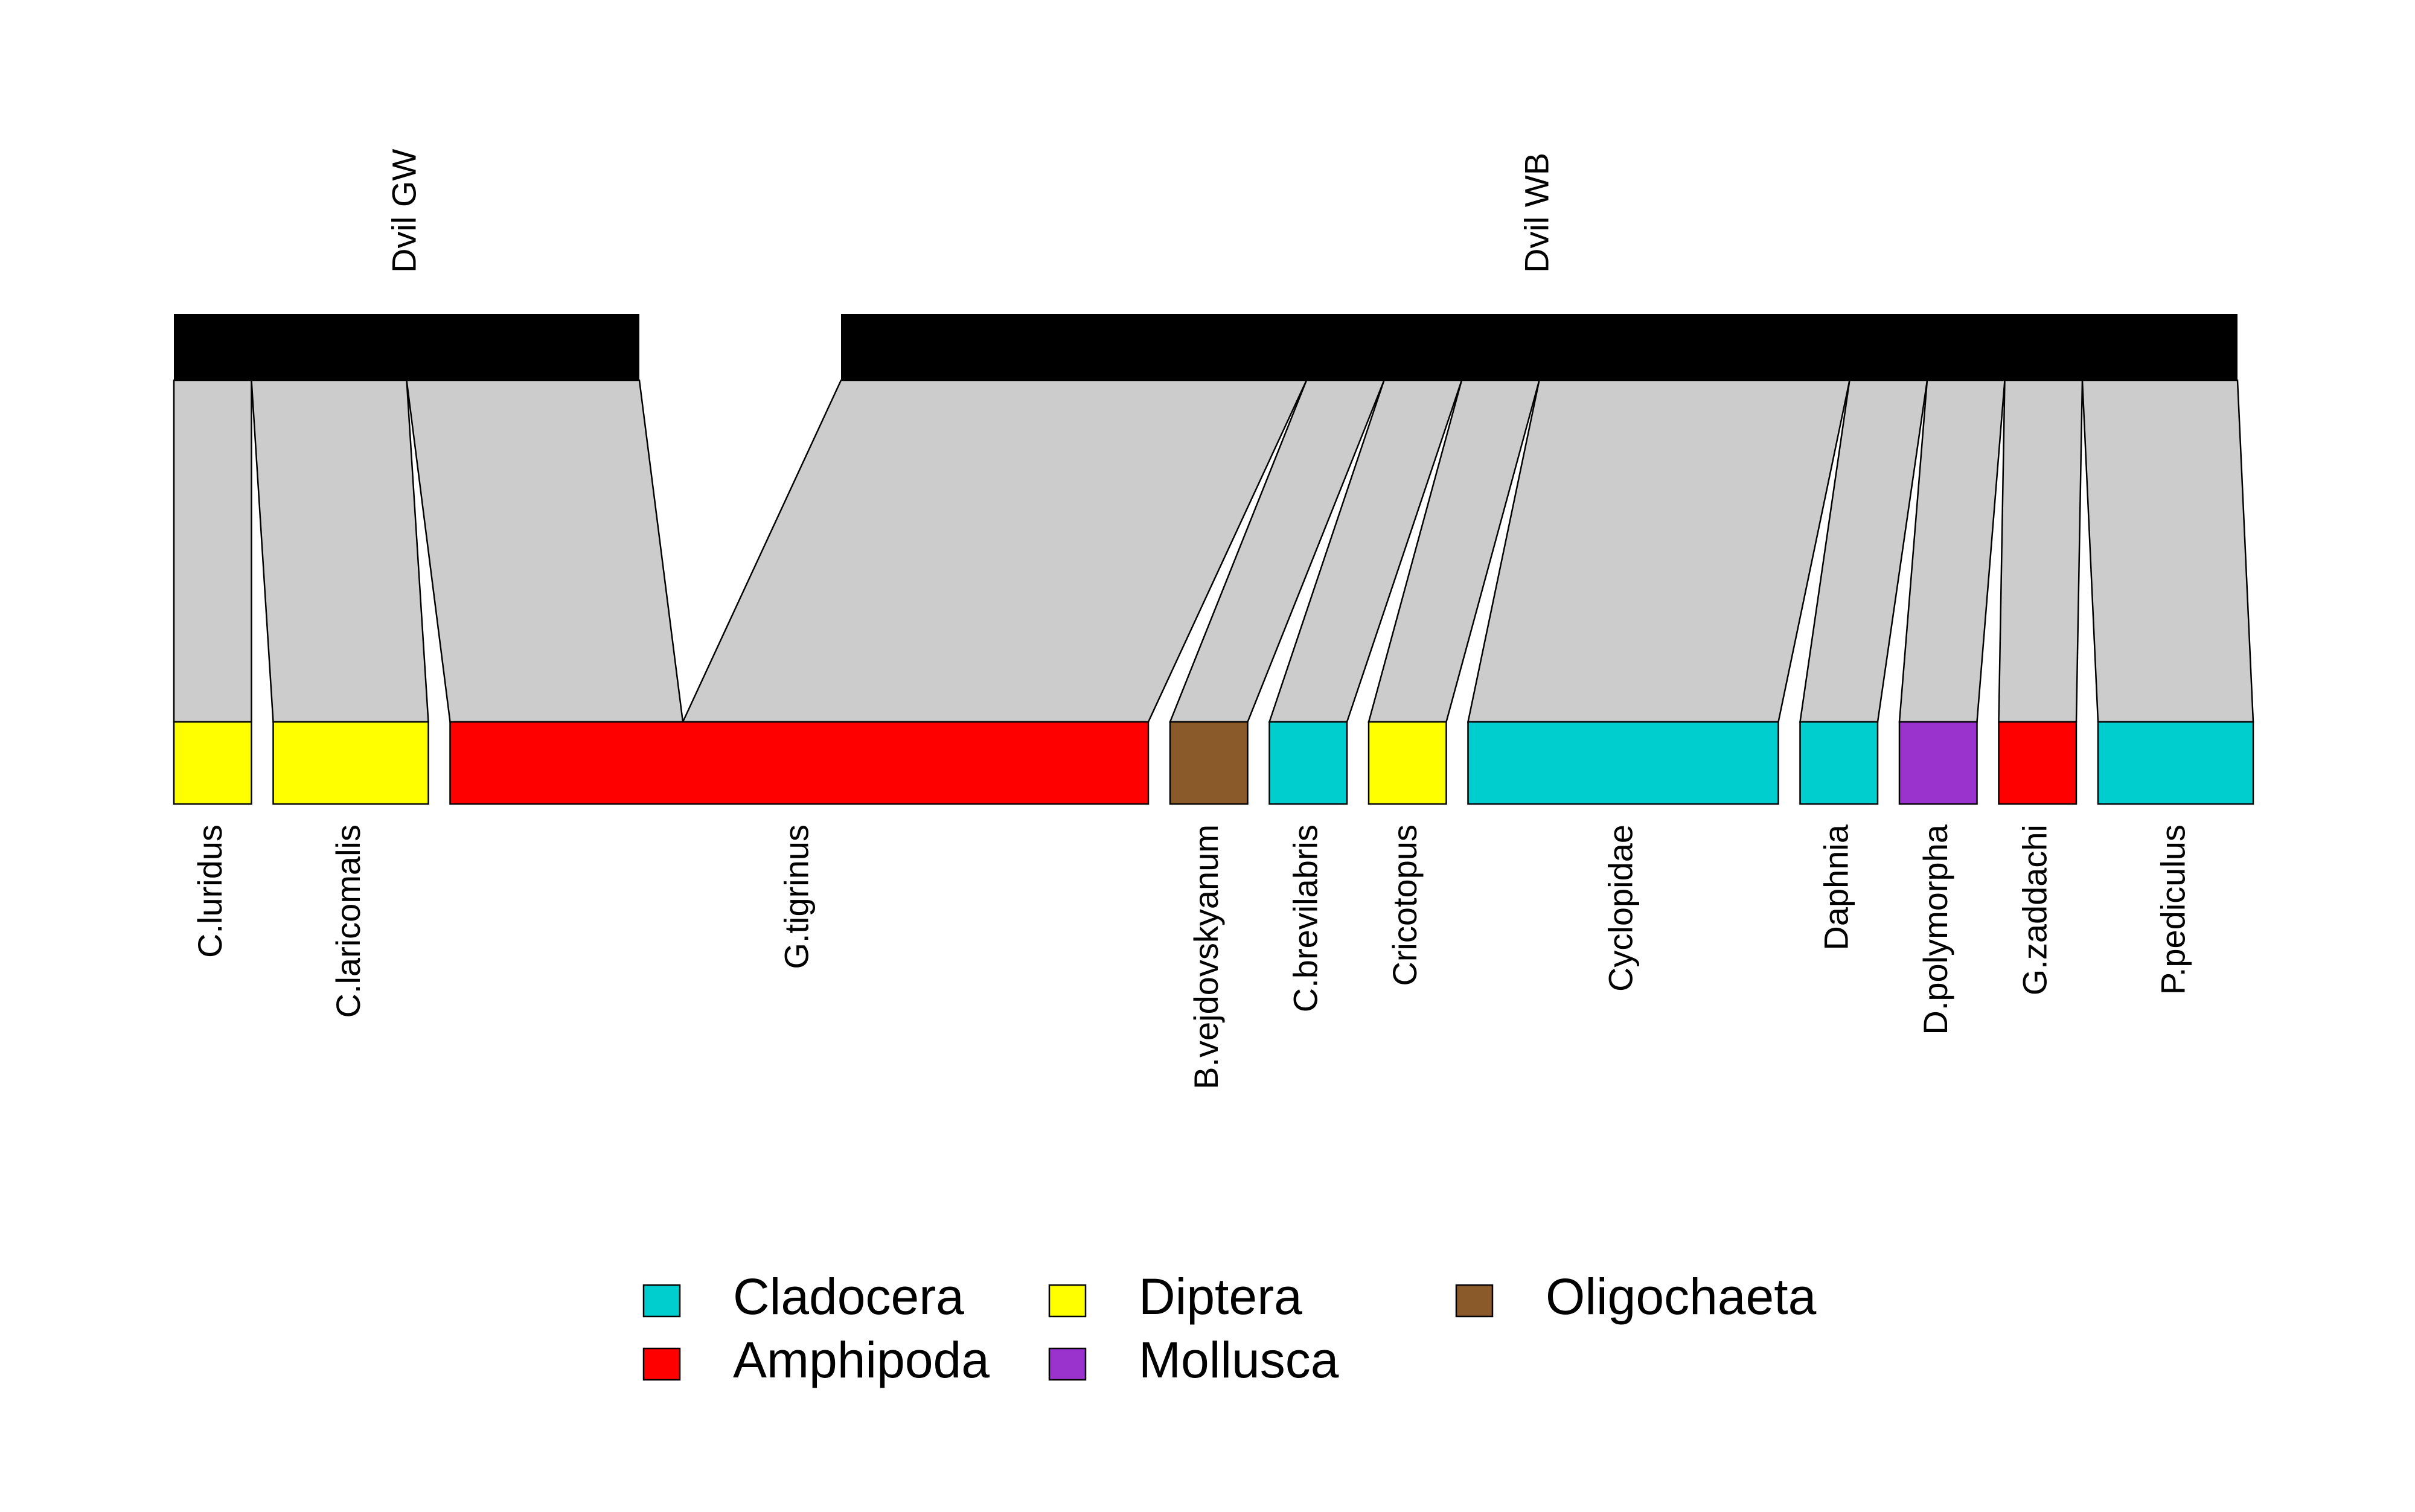 The height and width of the screenshot is (1512, 2415). What do you see at coordinates (861, 1360) in the screenshot?
I see `legend-label-amphipoda: Amphipoda` at bounding box center [861, 1360].